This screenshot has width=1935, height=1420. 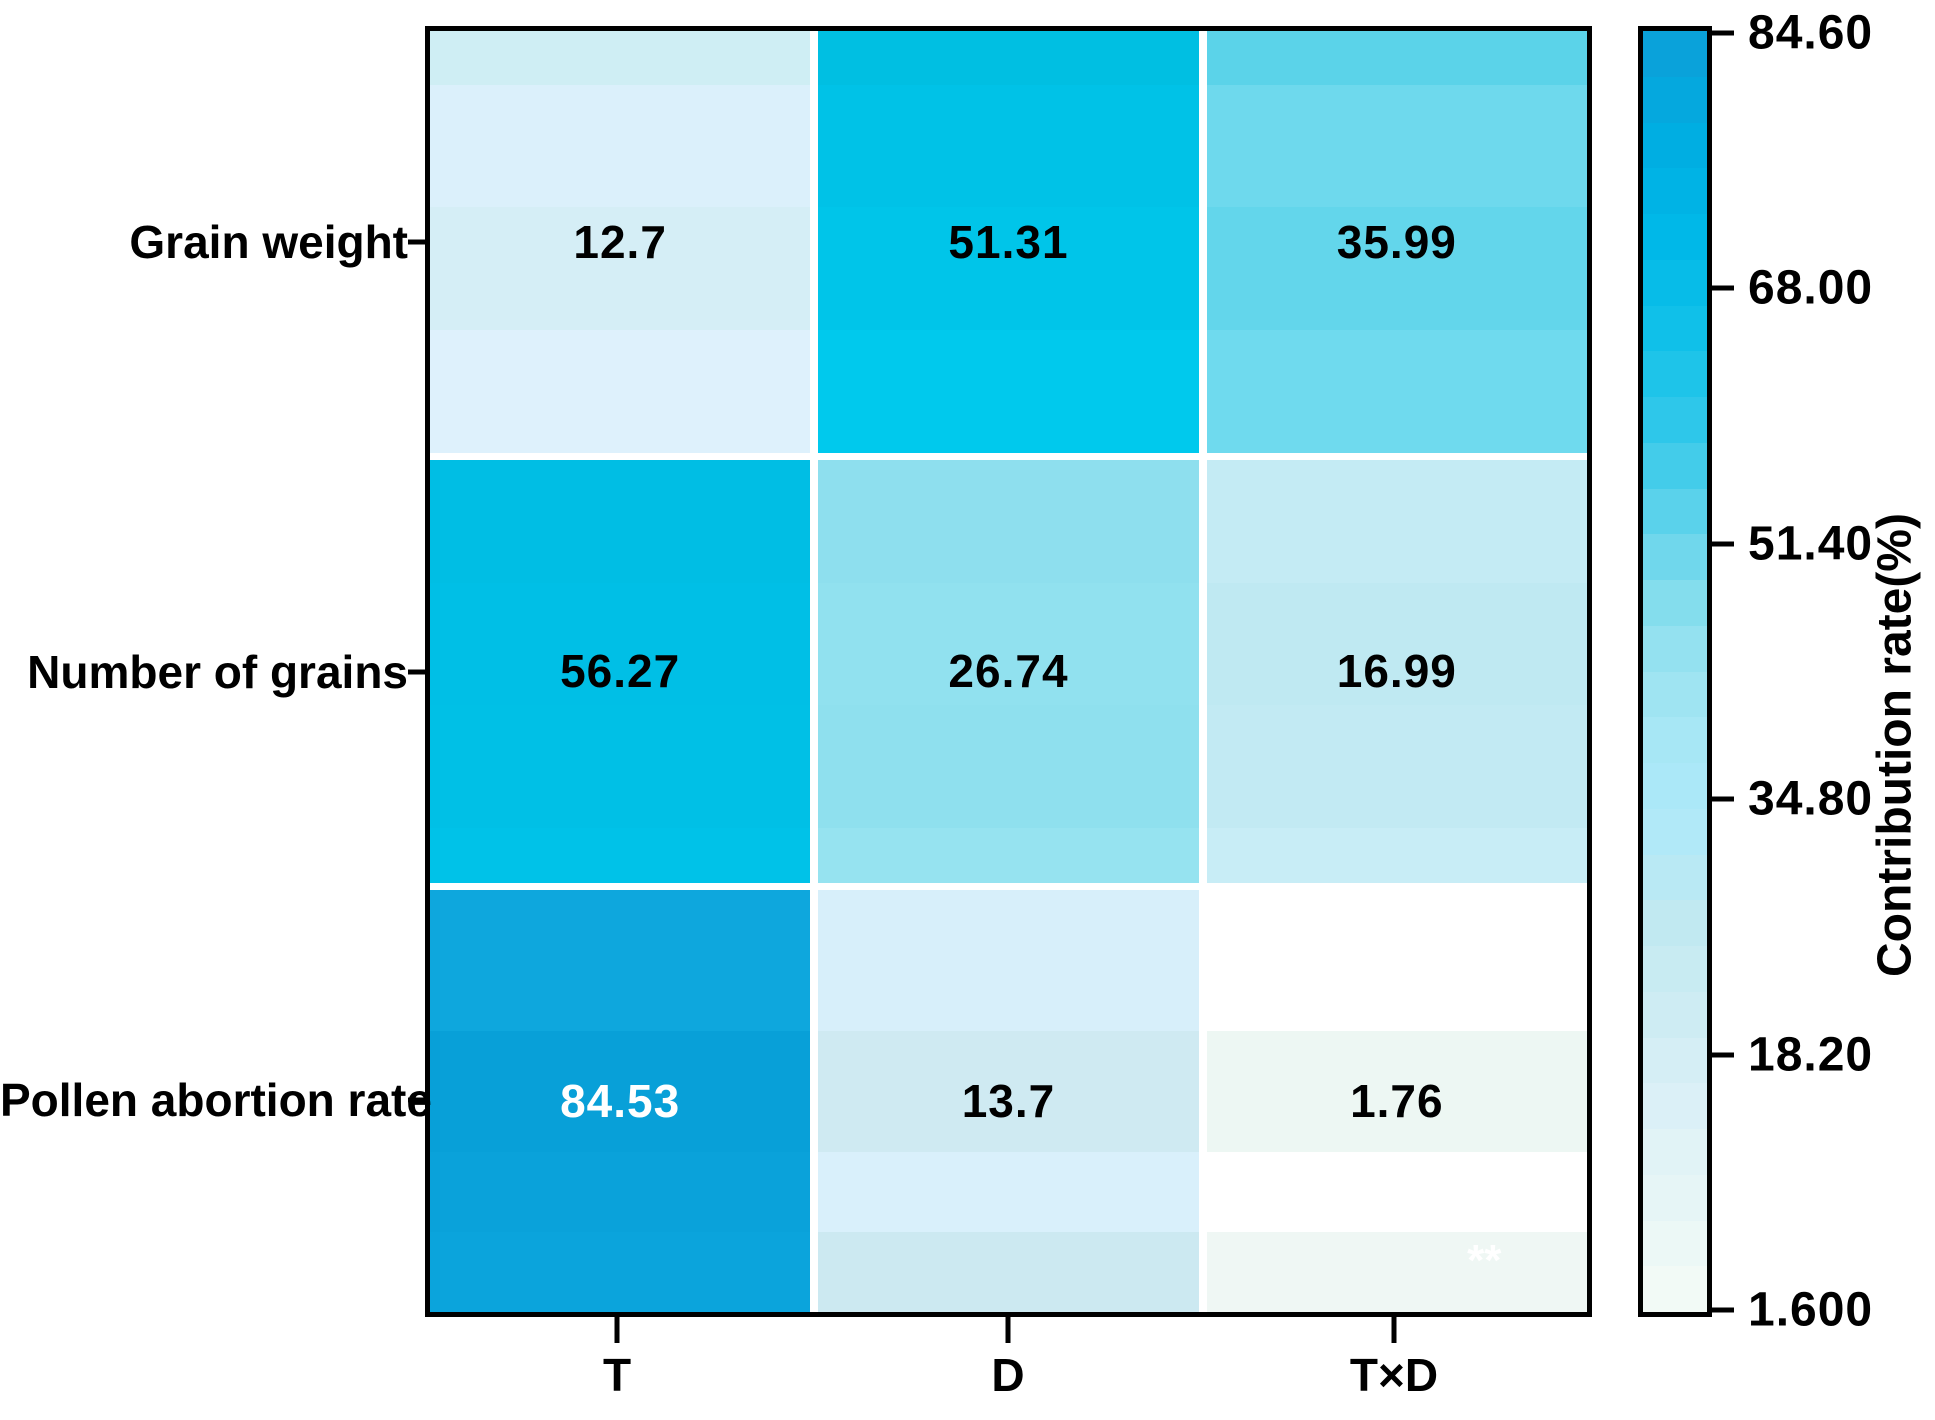 I want to click on heatmap-cell: 26.74, so click(x=1008, y=671).